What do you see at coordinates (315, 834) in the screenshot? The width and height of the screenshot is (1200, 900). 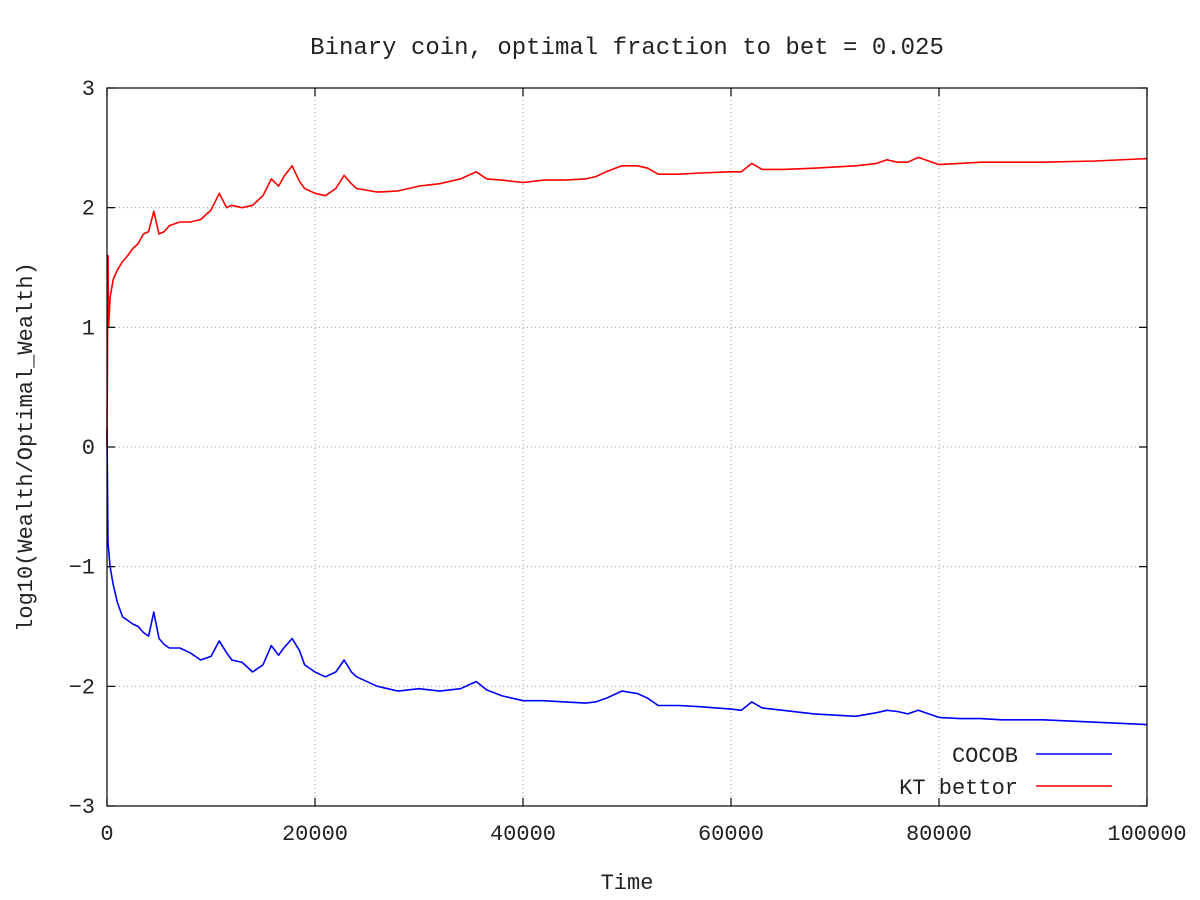 I see `x-tick-label: 20000` at bounding box center [315, 834].